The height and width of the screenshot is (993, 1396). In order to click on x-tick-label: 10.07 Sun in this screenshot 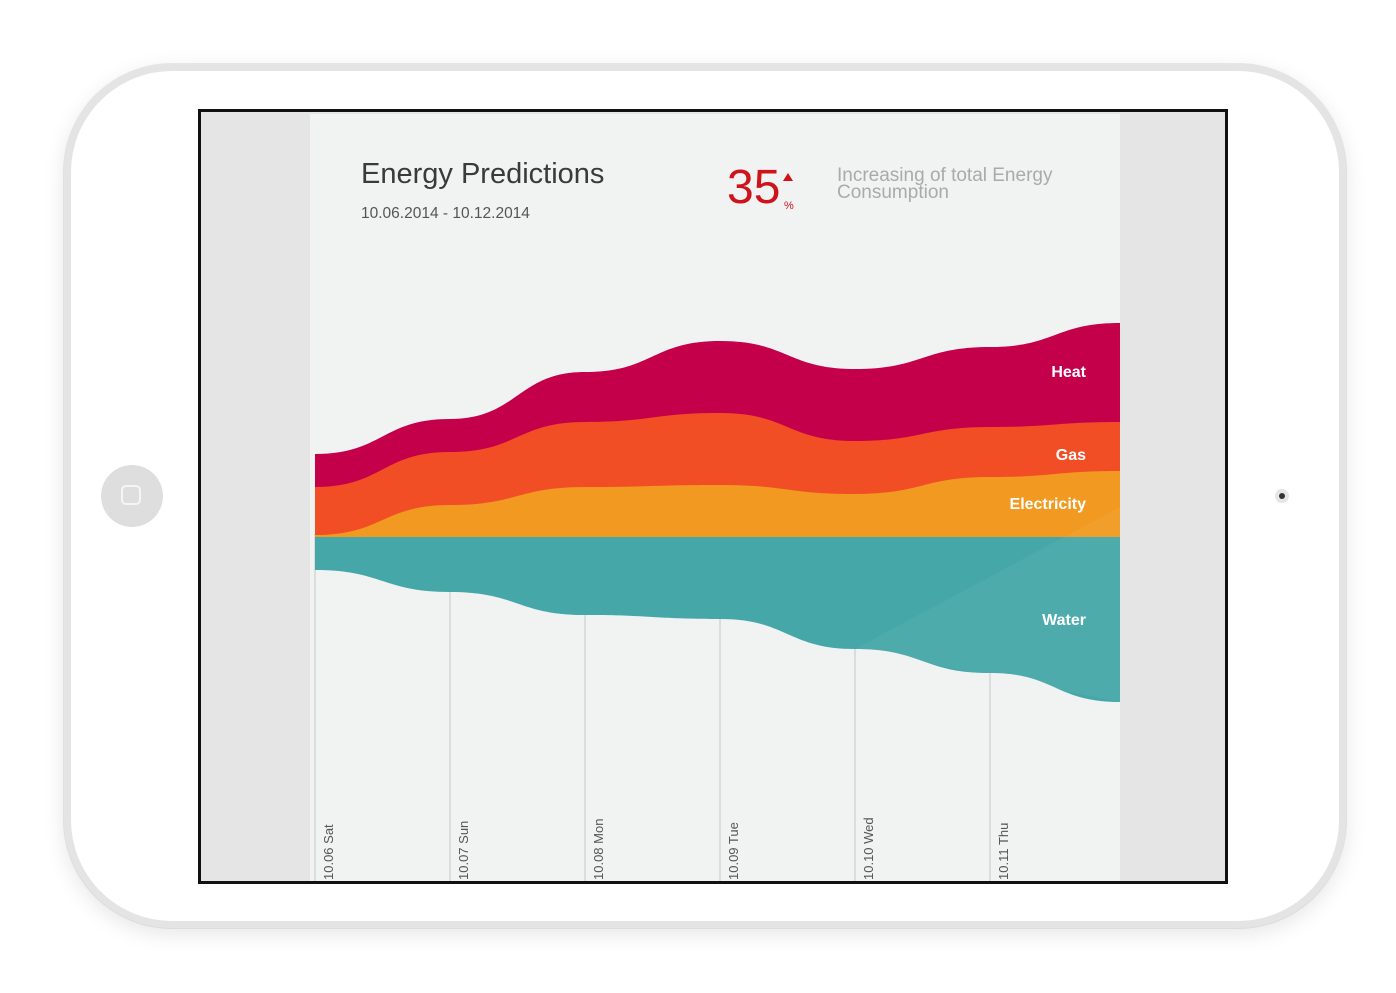, I will do `click(463, 850)`.